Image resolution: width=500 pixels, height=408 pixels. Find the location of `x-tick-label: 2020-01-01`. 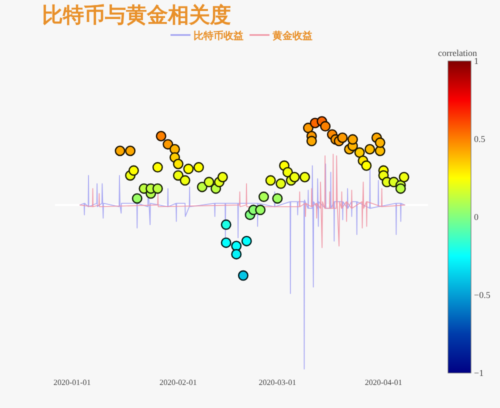

x-tick-label: 2020-01-01 is located at coordinates (72, 382).